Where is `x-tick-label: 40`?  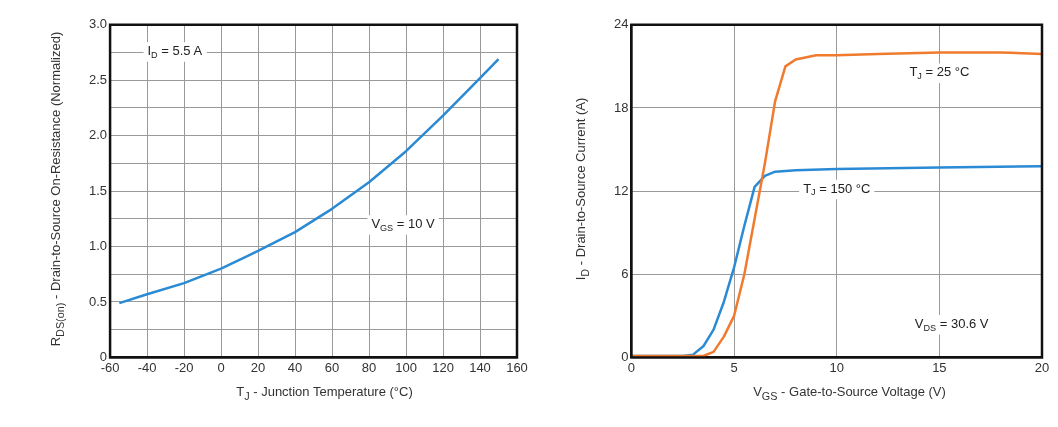
x-tick-label: 40 is located at coordinates (295, 367).